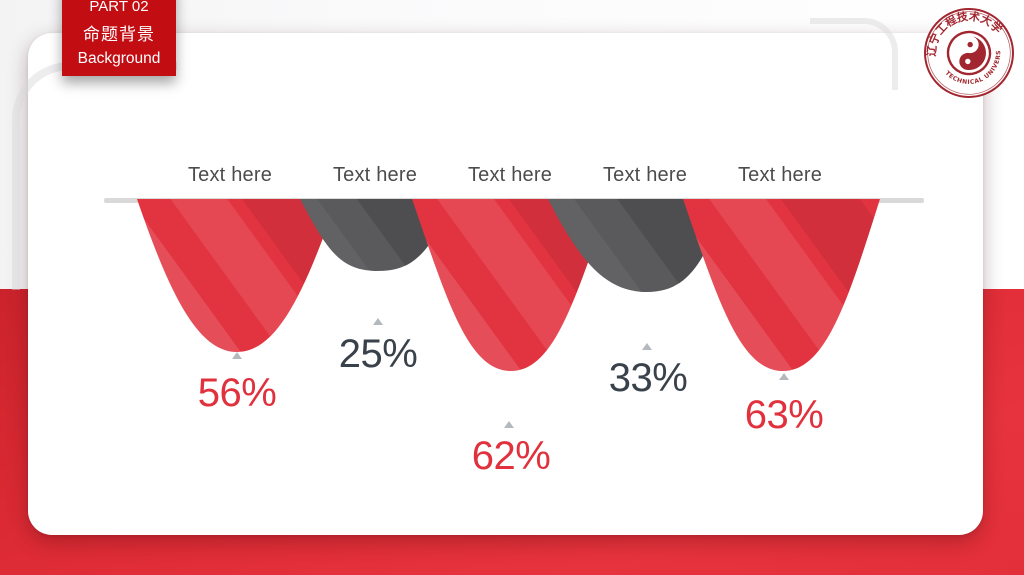 Image resolution: width=1024 pixels, height=575 pixels. I want to click on value-label: 62%, so click(511, 456).